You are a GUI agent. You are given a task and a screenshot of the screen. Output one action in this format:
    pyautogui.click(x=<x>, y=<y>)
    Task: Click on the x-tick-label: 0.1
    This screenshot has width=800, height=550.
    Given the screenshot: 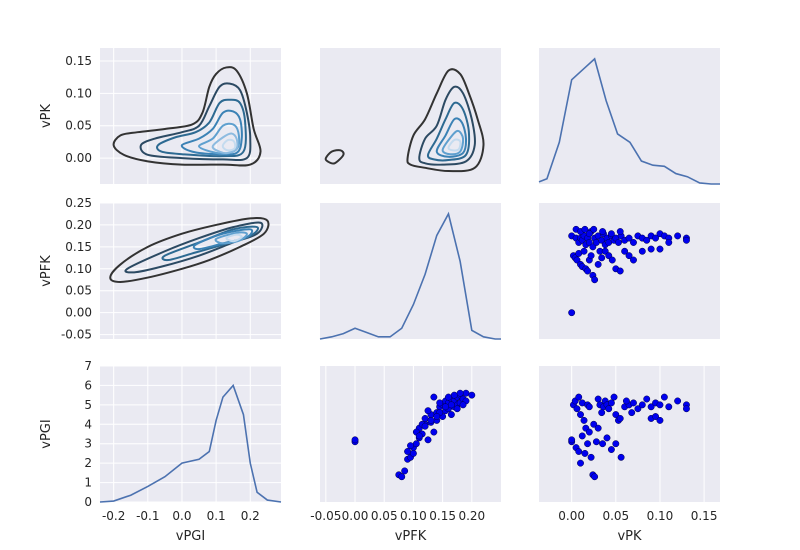 What is the action you would take?
    pyautogui.click(x=216, y=516)
    